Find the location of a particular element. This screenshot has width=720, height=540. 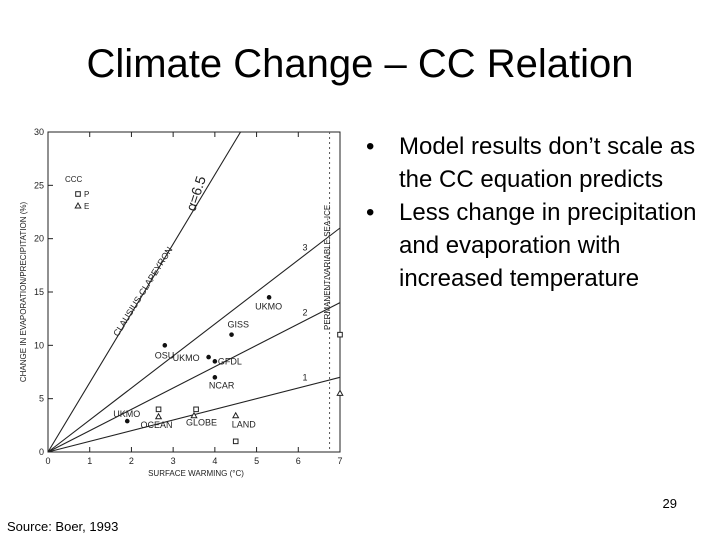

point-label: GLOBE is located at coordinates (201, 423).